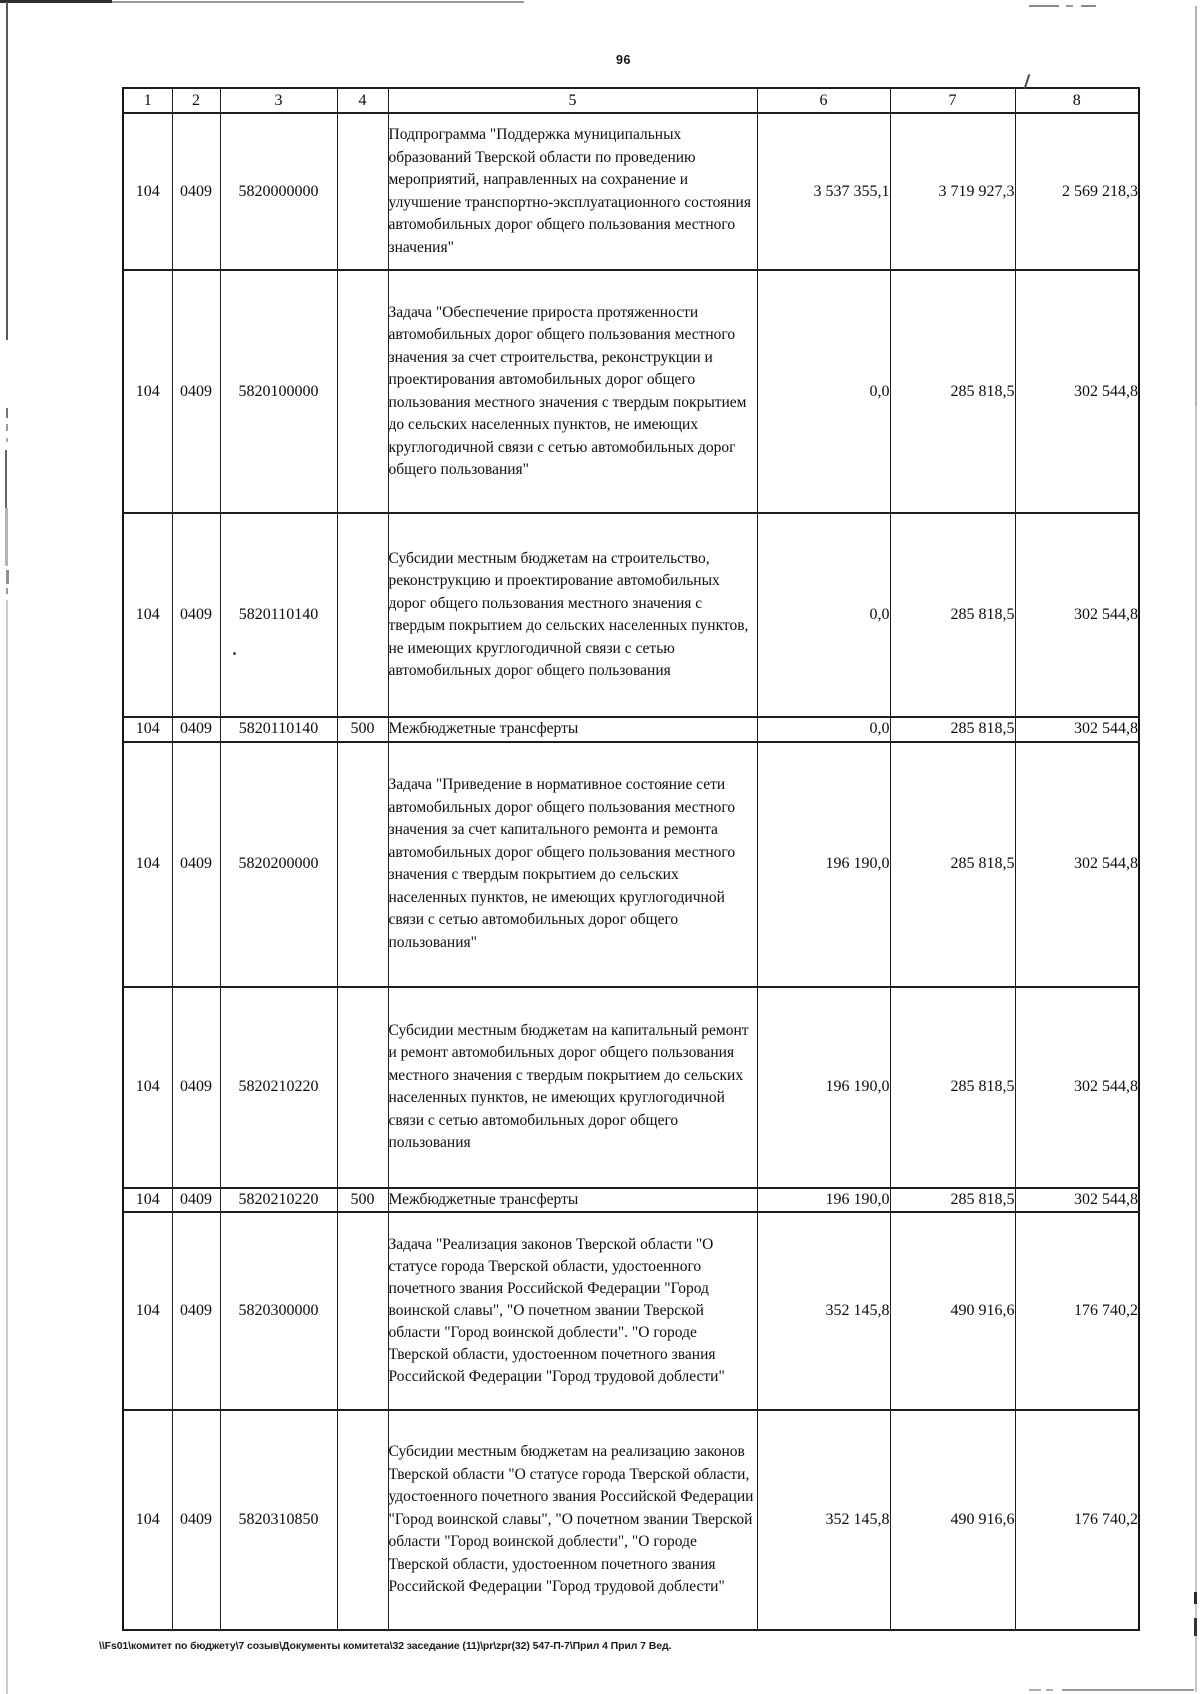 This screenshot has width=1200, height=1694. Describe the element at coordinates (196, 100) in the screenshot. I see `column-header: 2` at that location.